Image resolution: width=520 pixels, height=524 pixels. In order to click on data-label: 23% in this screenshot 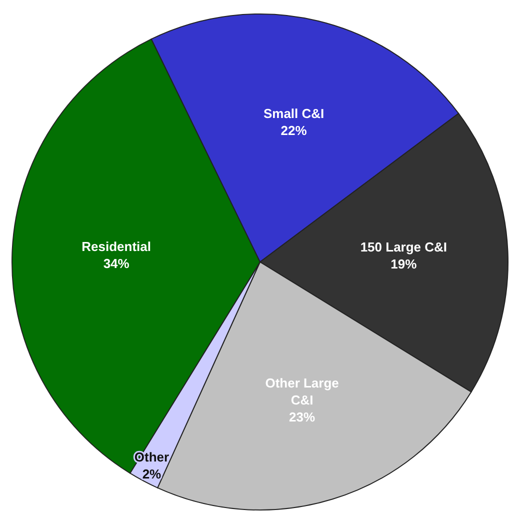, I will do `click(302, 417)`.